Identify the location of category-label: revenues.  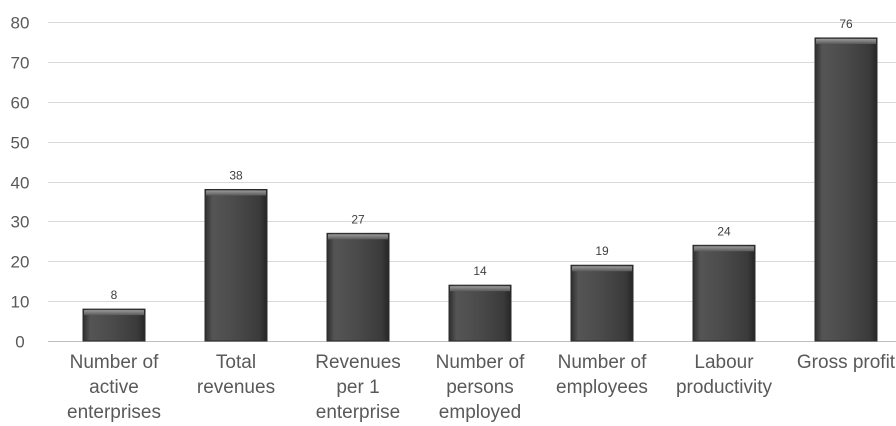
(236, 387).